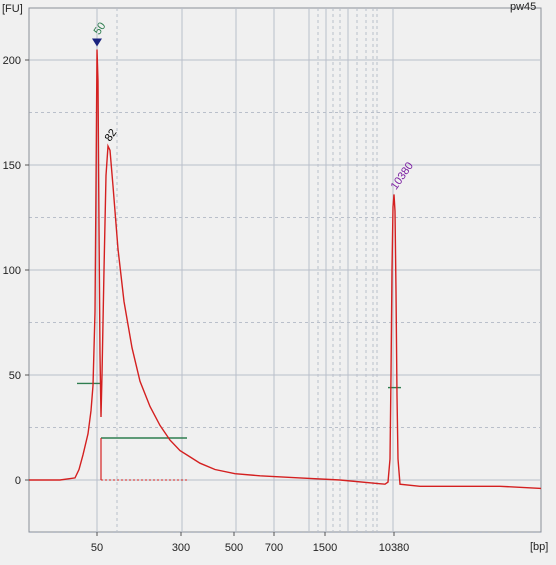 The height and width of the screenshot is (565, 556). Describe the element at coordinates (12, 166) in the screenshot. I see `y-tick-label: 150` at that location.